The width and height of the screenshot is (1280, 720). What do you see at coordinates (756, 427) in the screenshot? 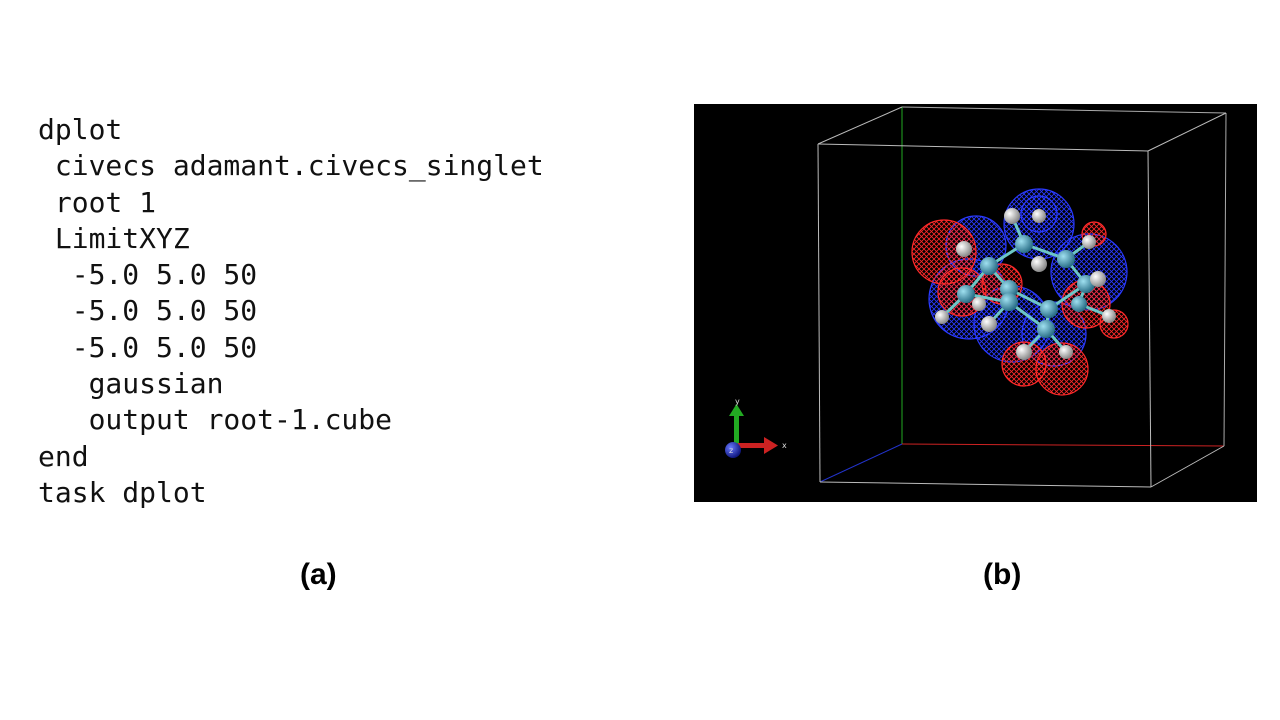
I see `axis-triad: y x z` at bounding box center [756, 427].